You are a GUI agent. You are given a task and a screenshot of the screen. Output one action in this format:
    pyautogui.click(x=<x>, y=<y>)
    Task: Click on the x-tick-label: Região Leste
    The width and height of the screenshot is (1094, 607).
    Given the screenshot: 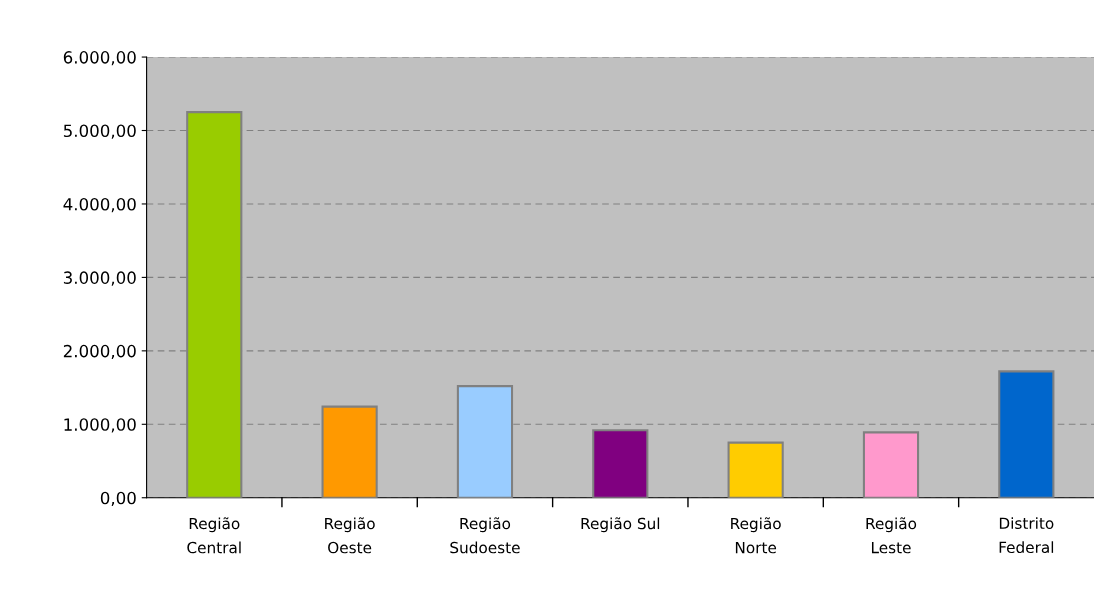 What is the action you would take?
    pyautogui.click(x=891, y=535)
    